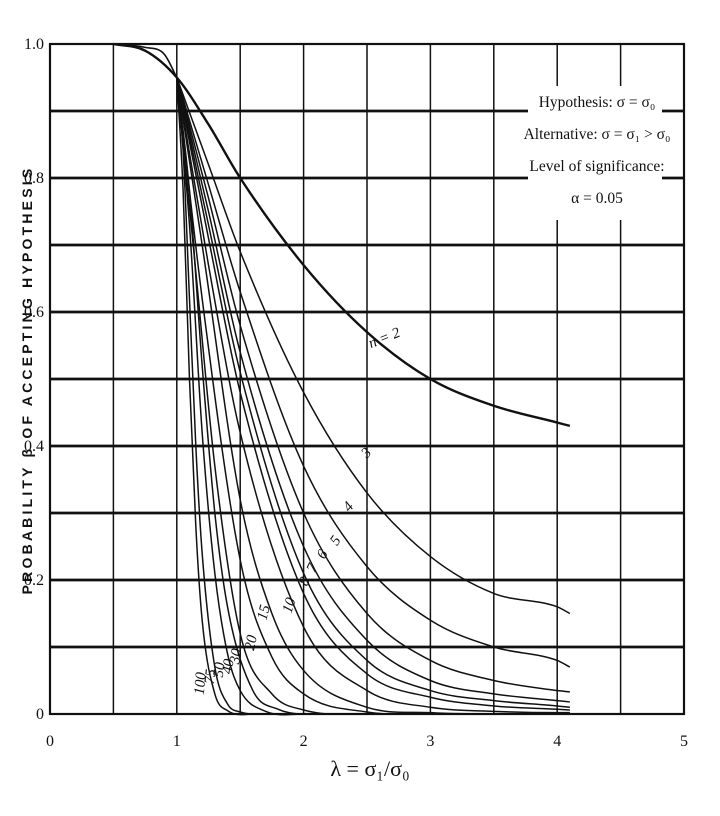 This screenshot has width=720, height=816. I want to click on x-axis-label: λ = σ₁/σ₀, so click(369, 768).